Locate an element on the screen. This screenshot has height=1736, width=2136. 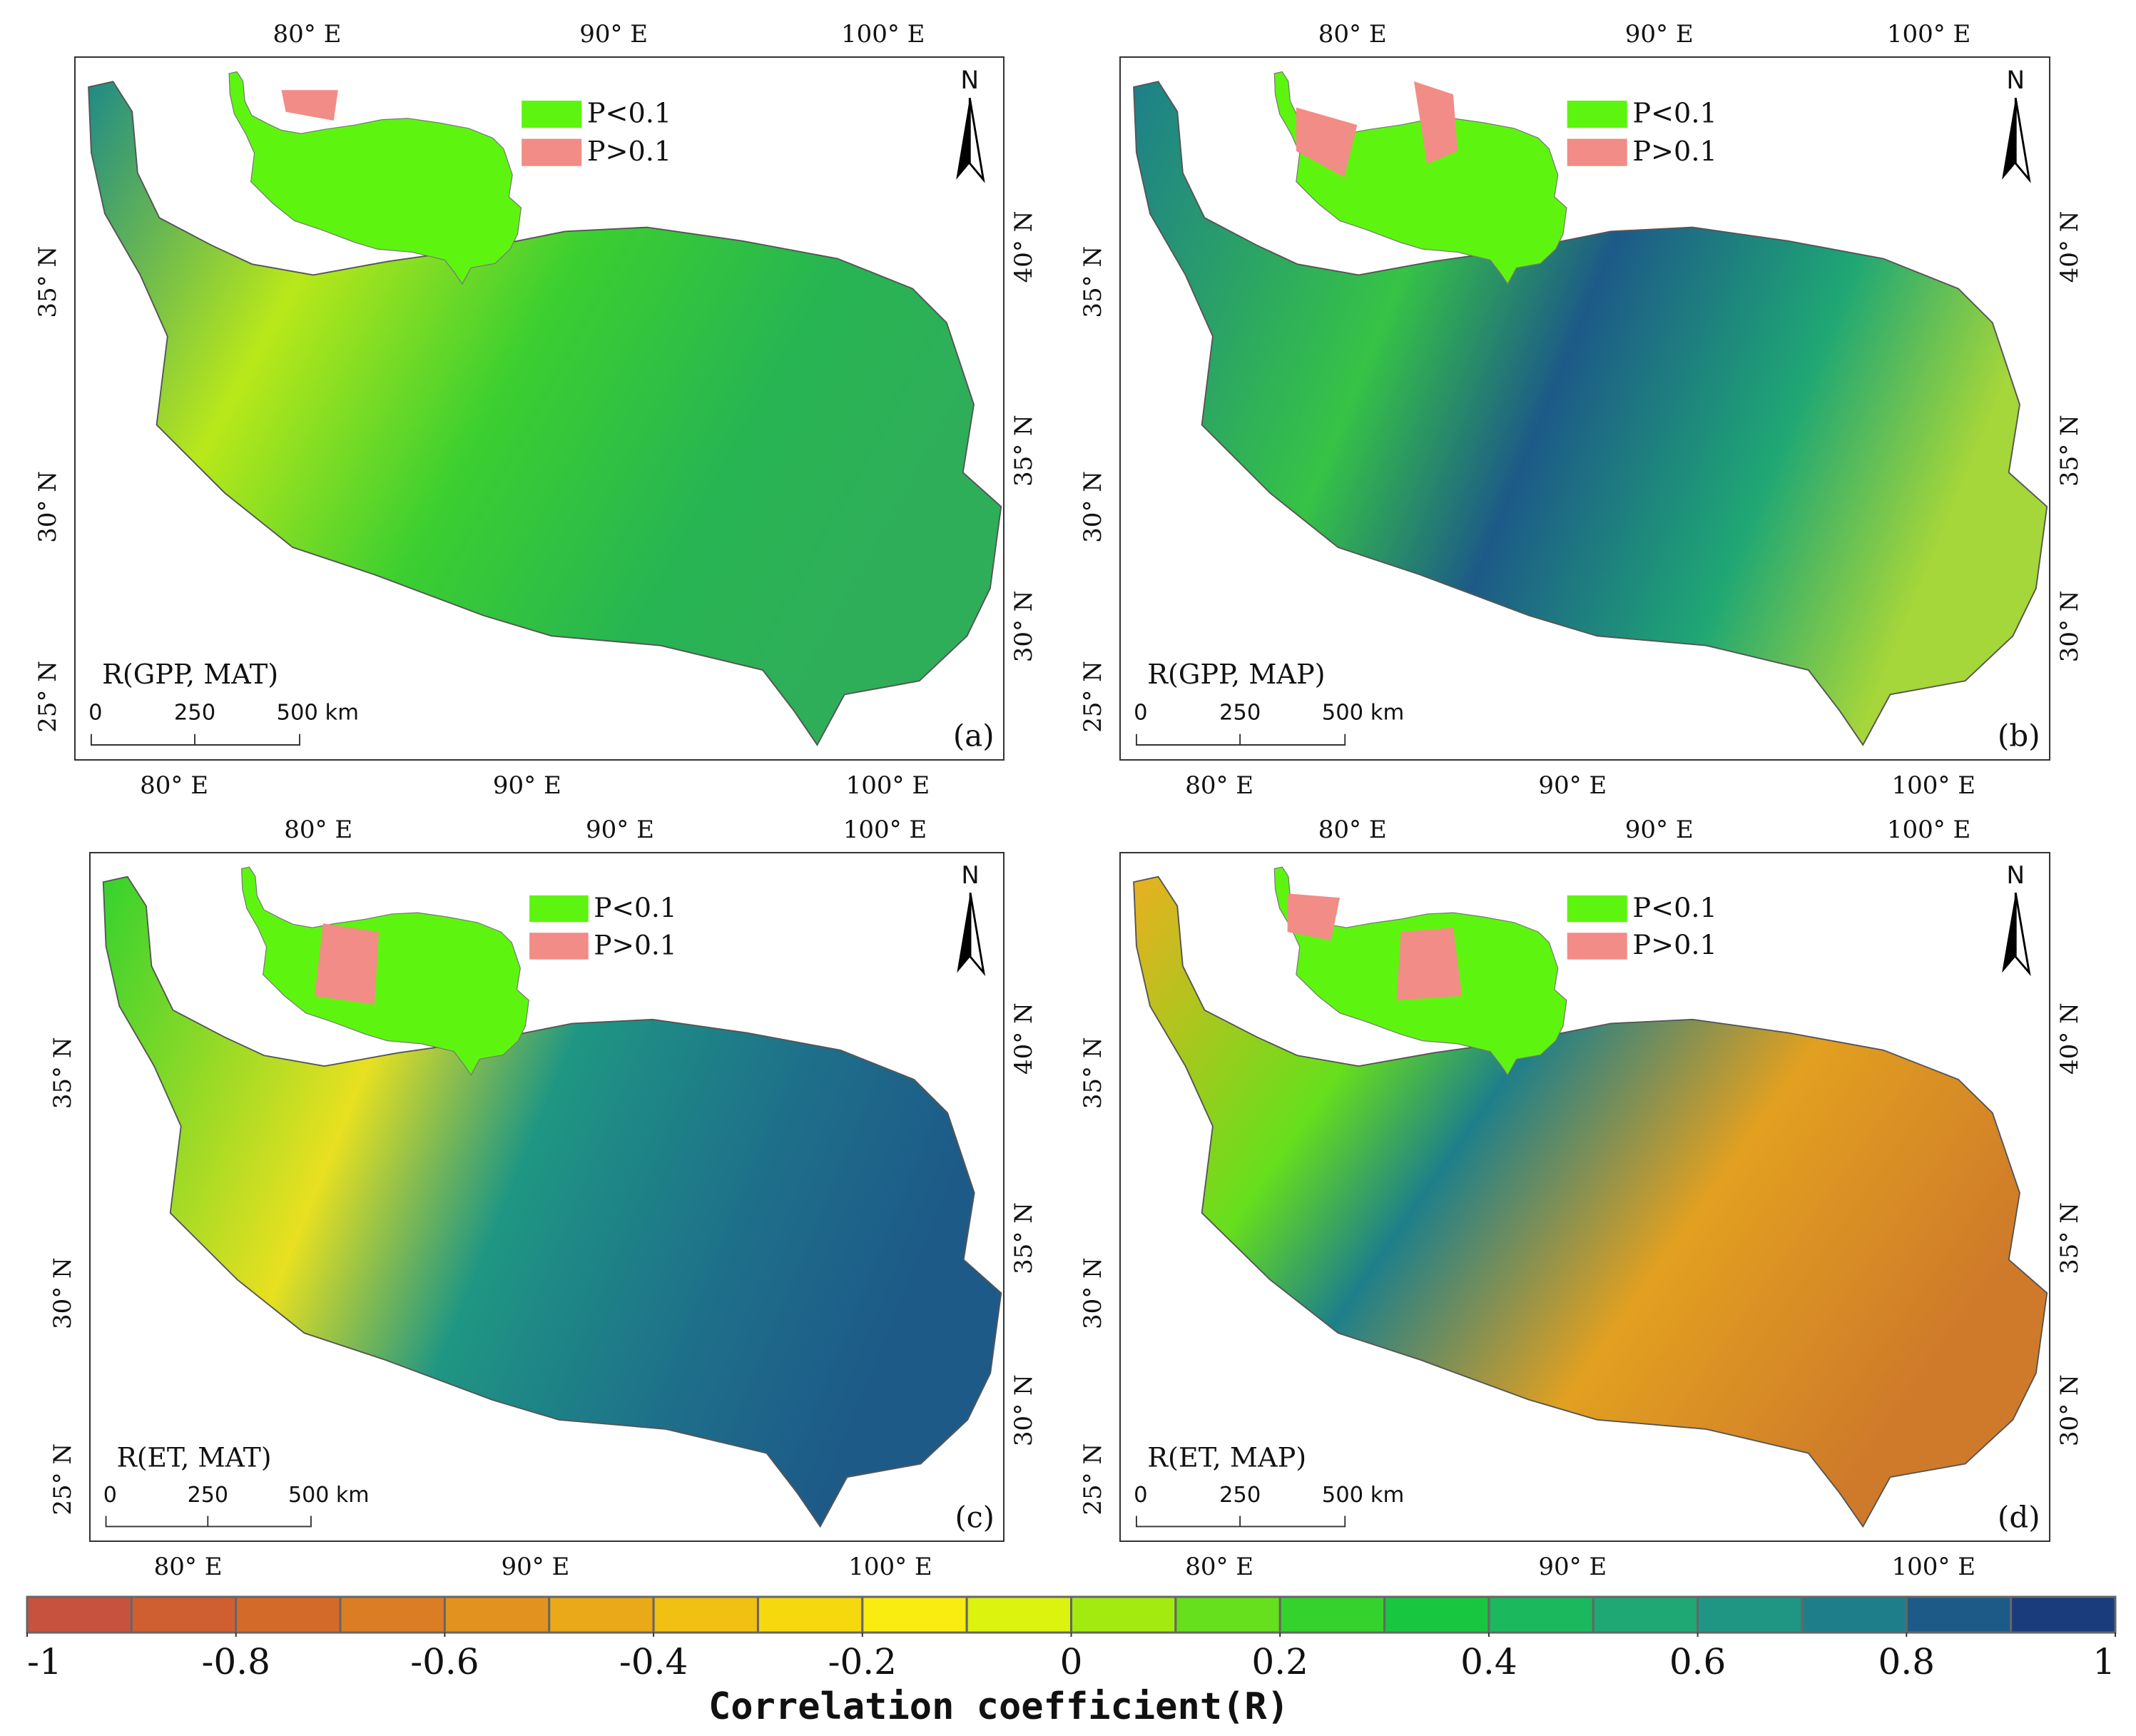
bottom-tick-label: 90° E is located at coordinates (535, 1567).